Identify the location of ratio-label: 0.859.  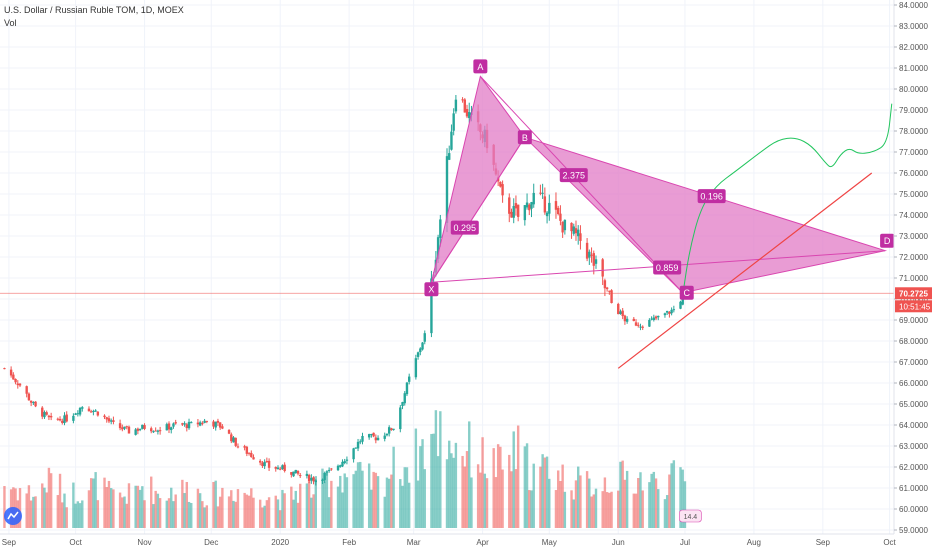
(667, 267).